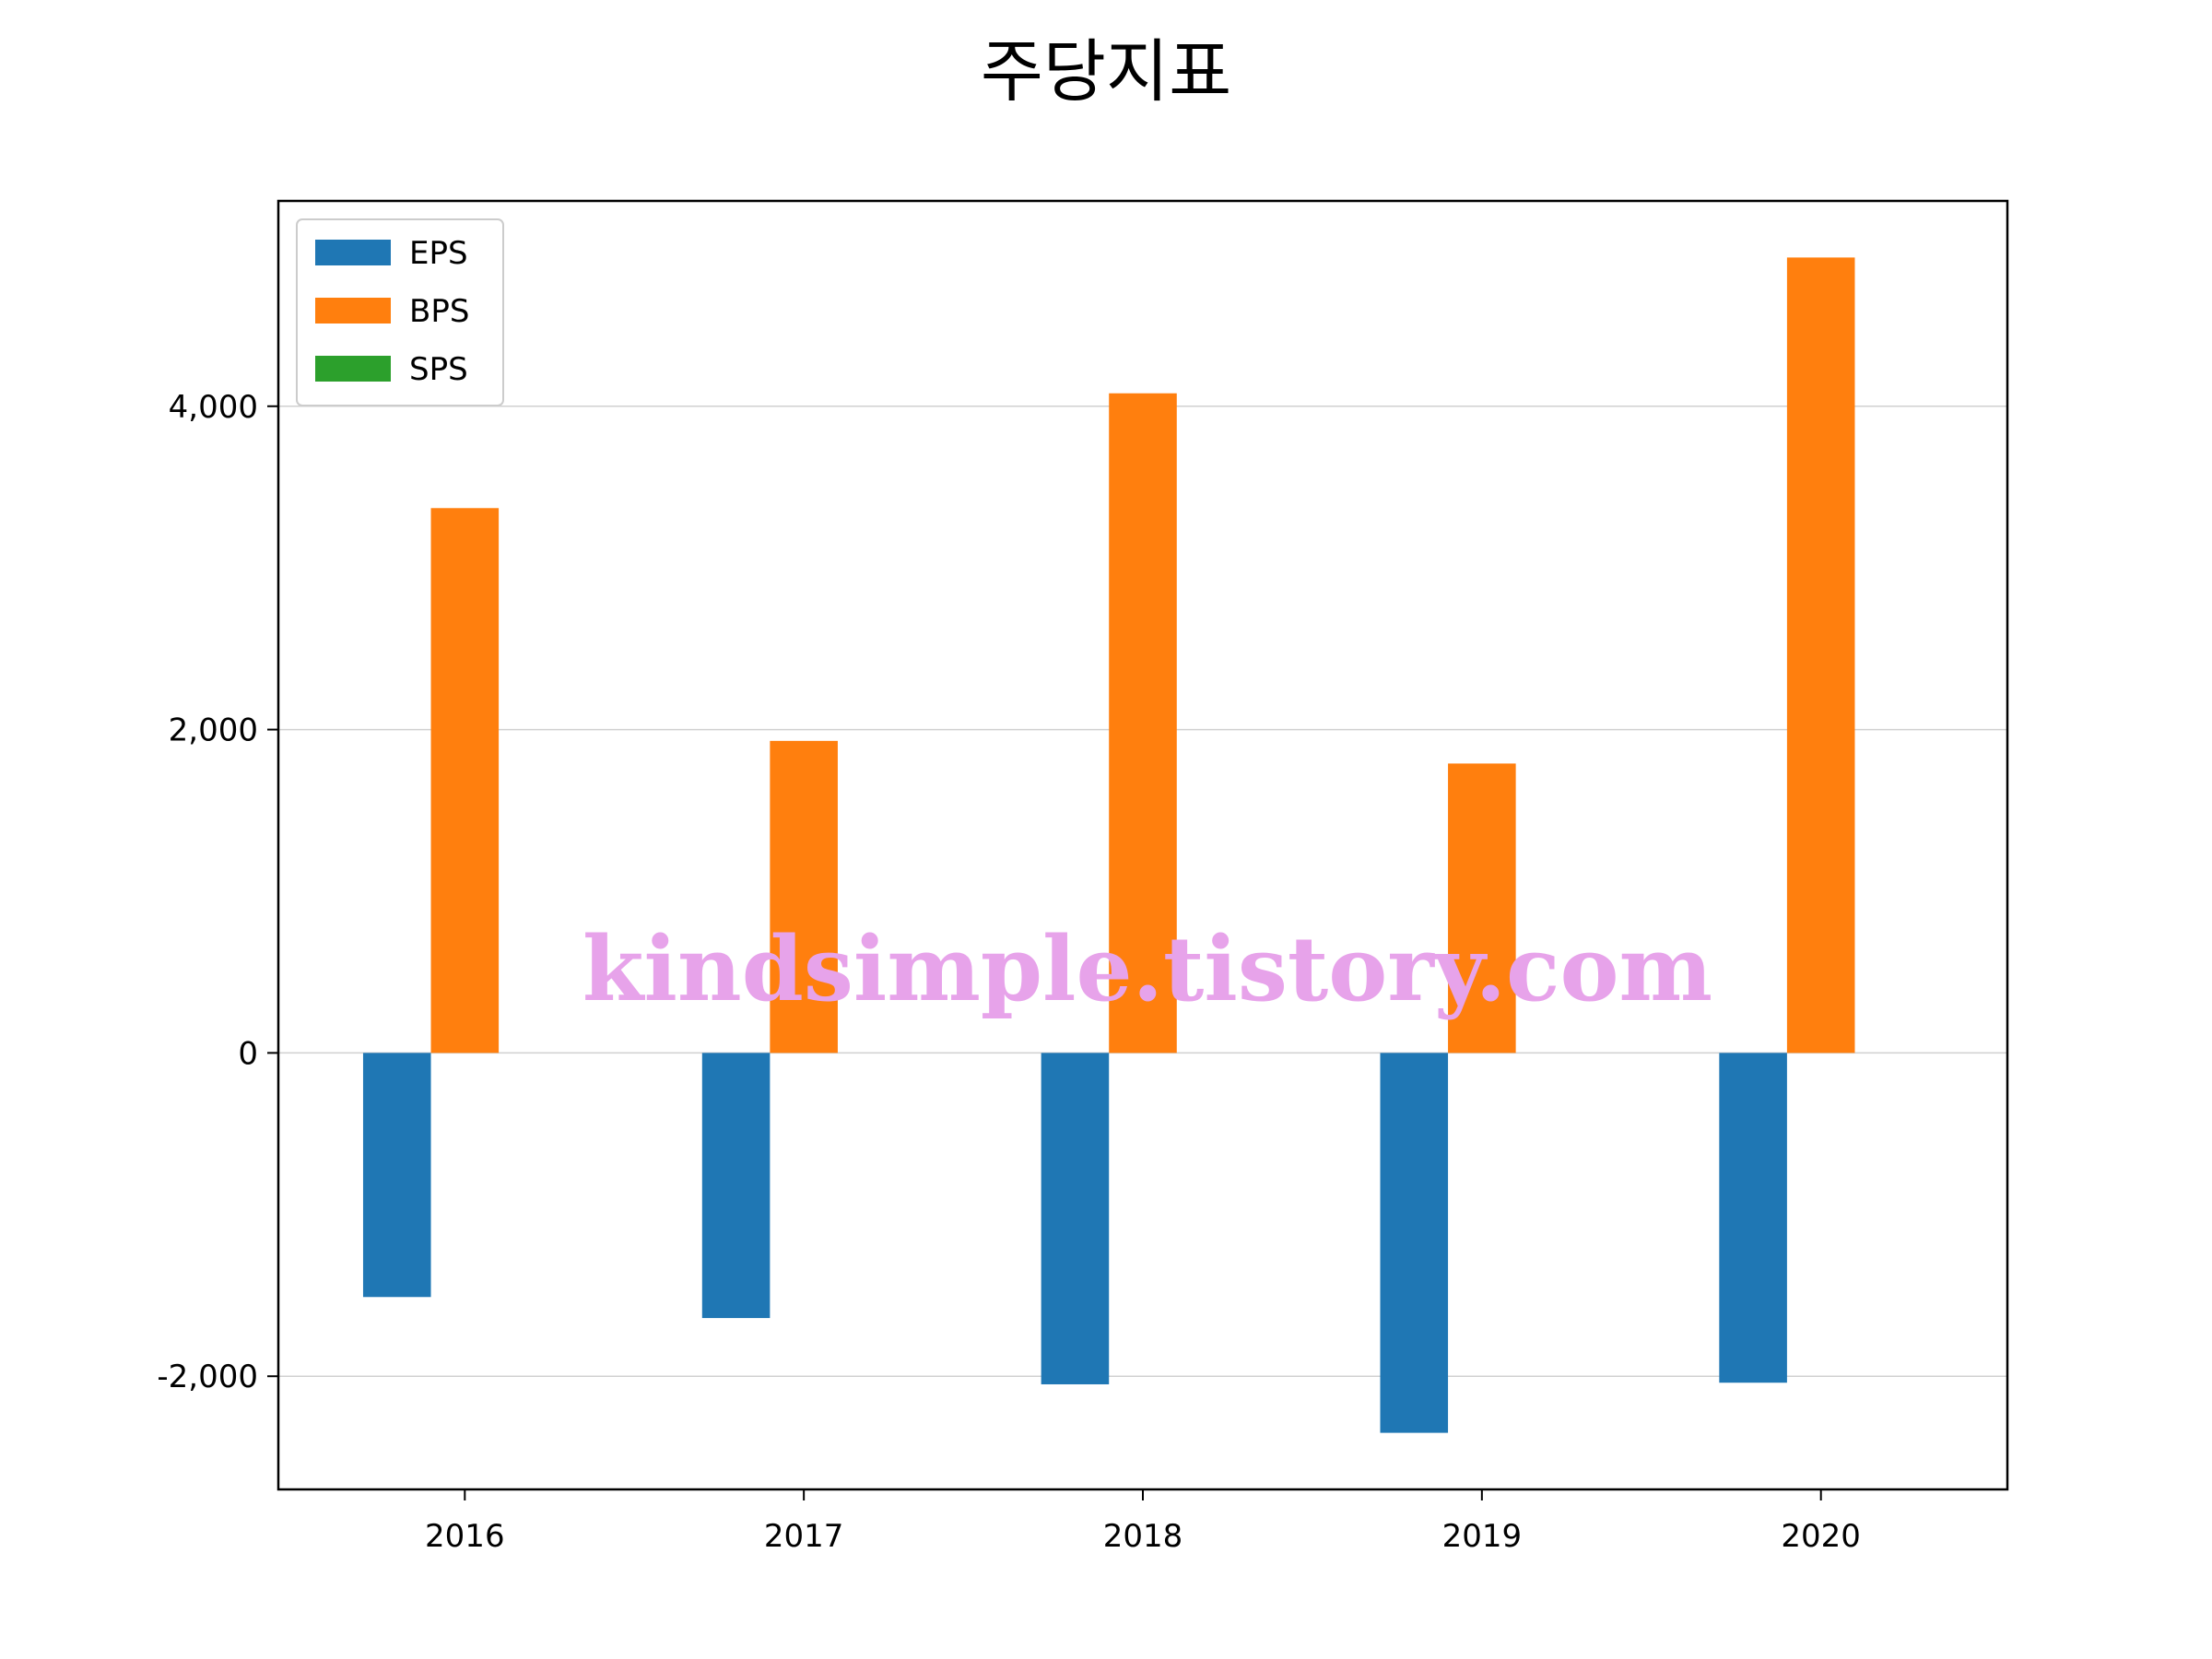  Describe the element at coordinates (465, 1536) in the screenshot. I see `x-tick-label: 2016` at that location.